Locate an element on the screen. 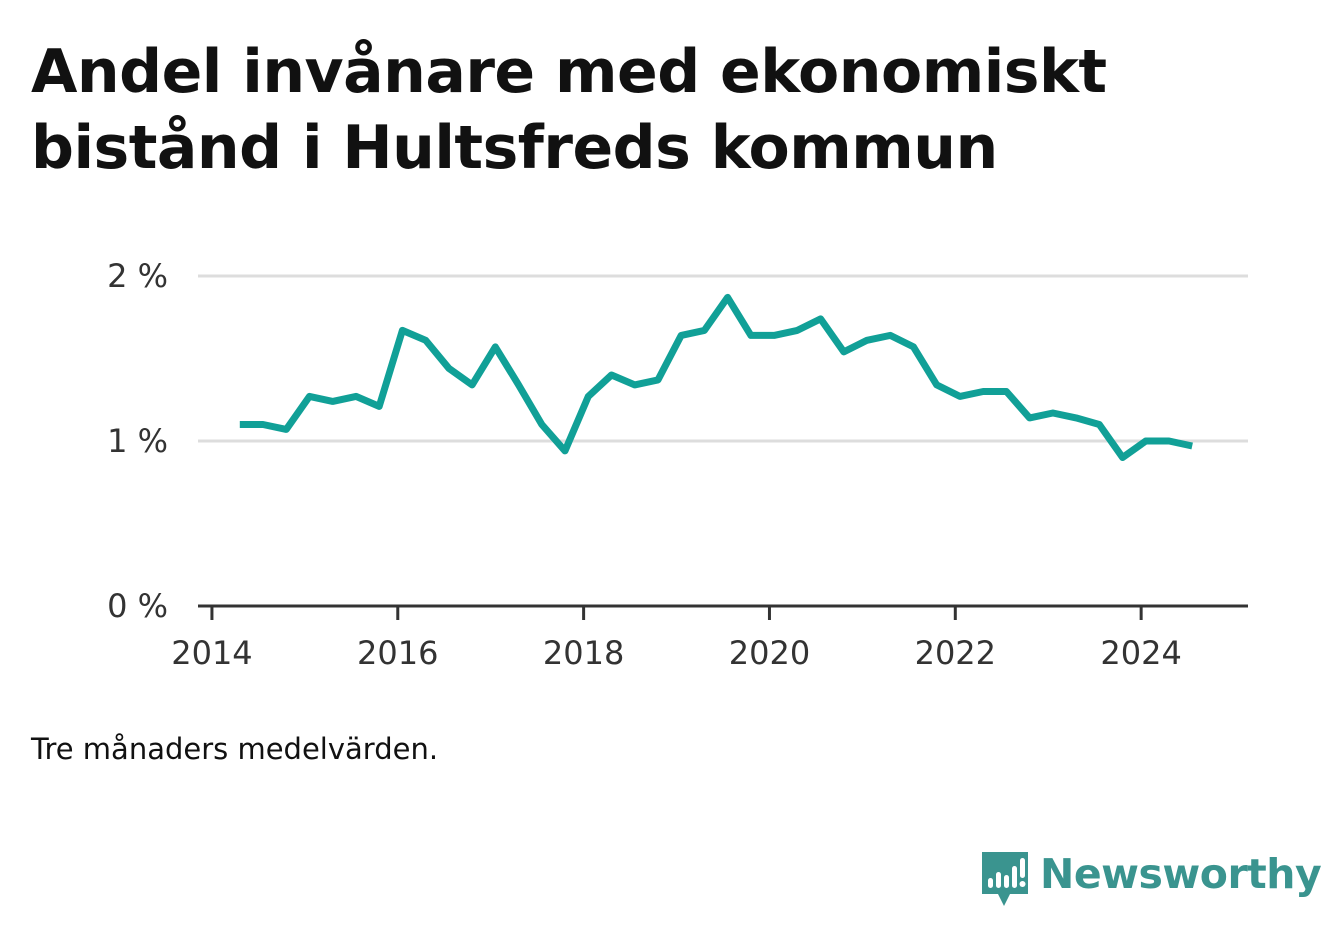 The image size is (1322, 939). newsworthy-logo: Newsworthy is located at coordinates (1151, 879).